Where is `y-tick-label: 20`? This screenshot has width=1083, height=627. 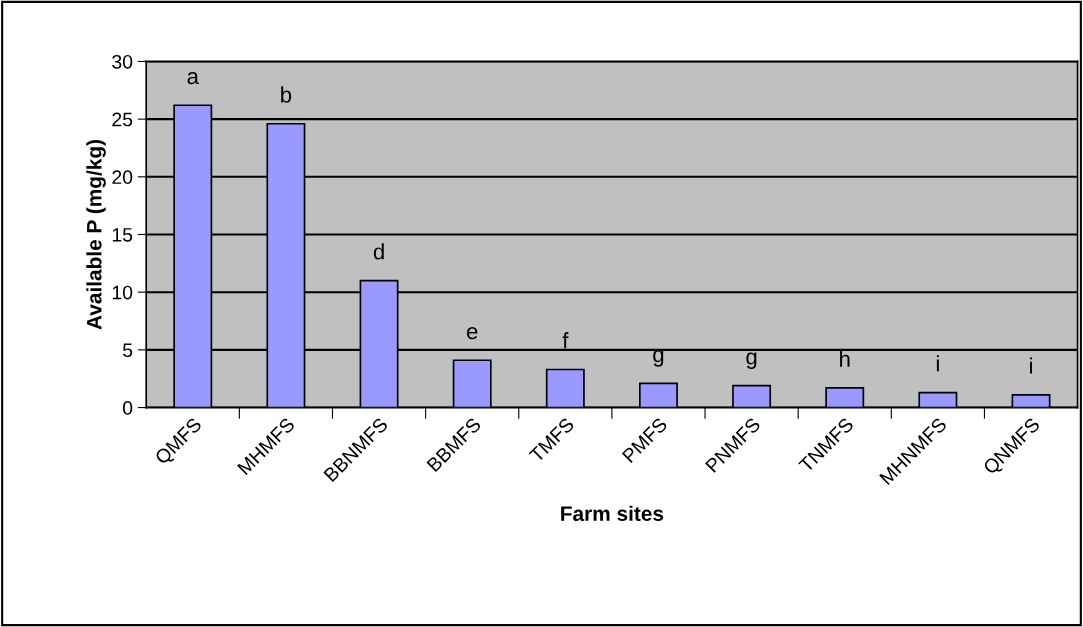 y-tick-label: 20 is located at coordinates (122, 177).